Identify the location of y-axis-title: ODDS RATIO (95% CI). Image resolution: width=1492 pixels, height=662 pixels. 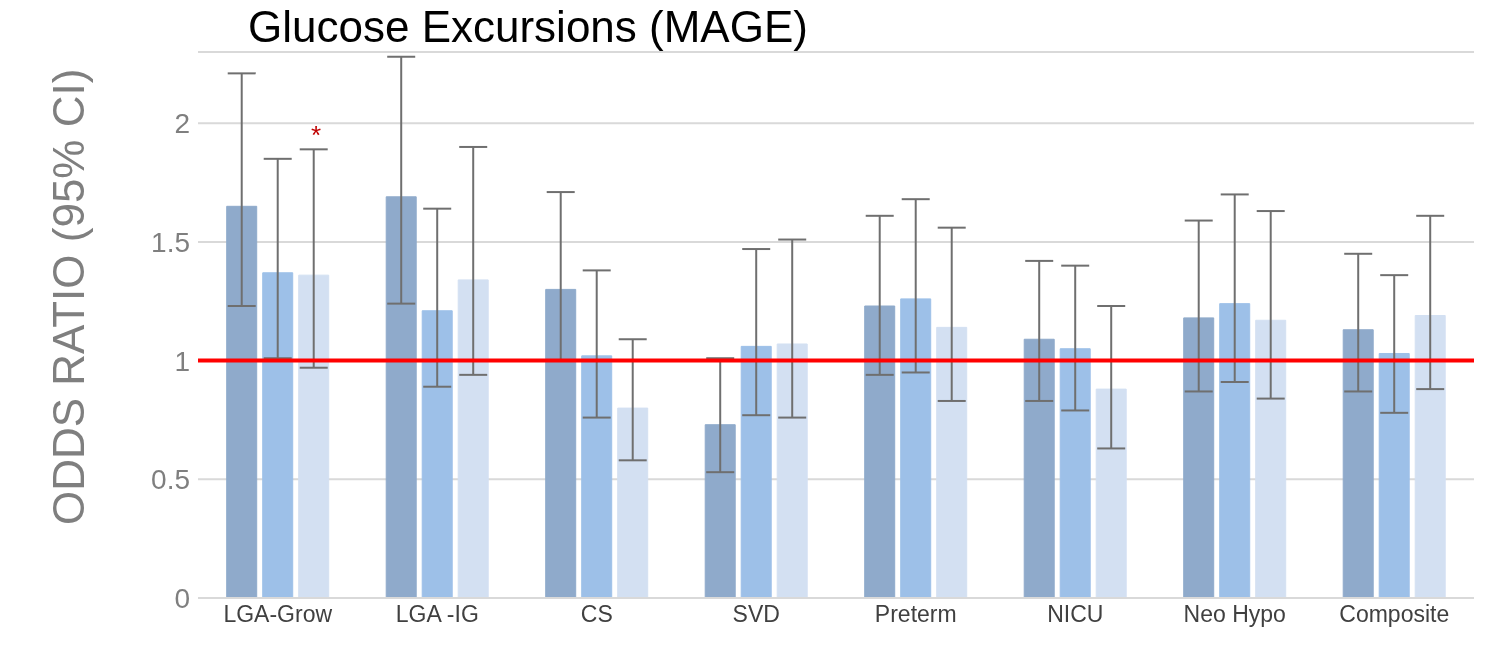
(68, 296).